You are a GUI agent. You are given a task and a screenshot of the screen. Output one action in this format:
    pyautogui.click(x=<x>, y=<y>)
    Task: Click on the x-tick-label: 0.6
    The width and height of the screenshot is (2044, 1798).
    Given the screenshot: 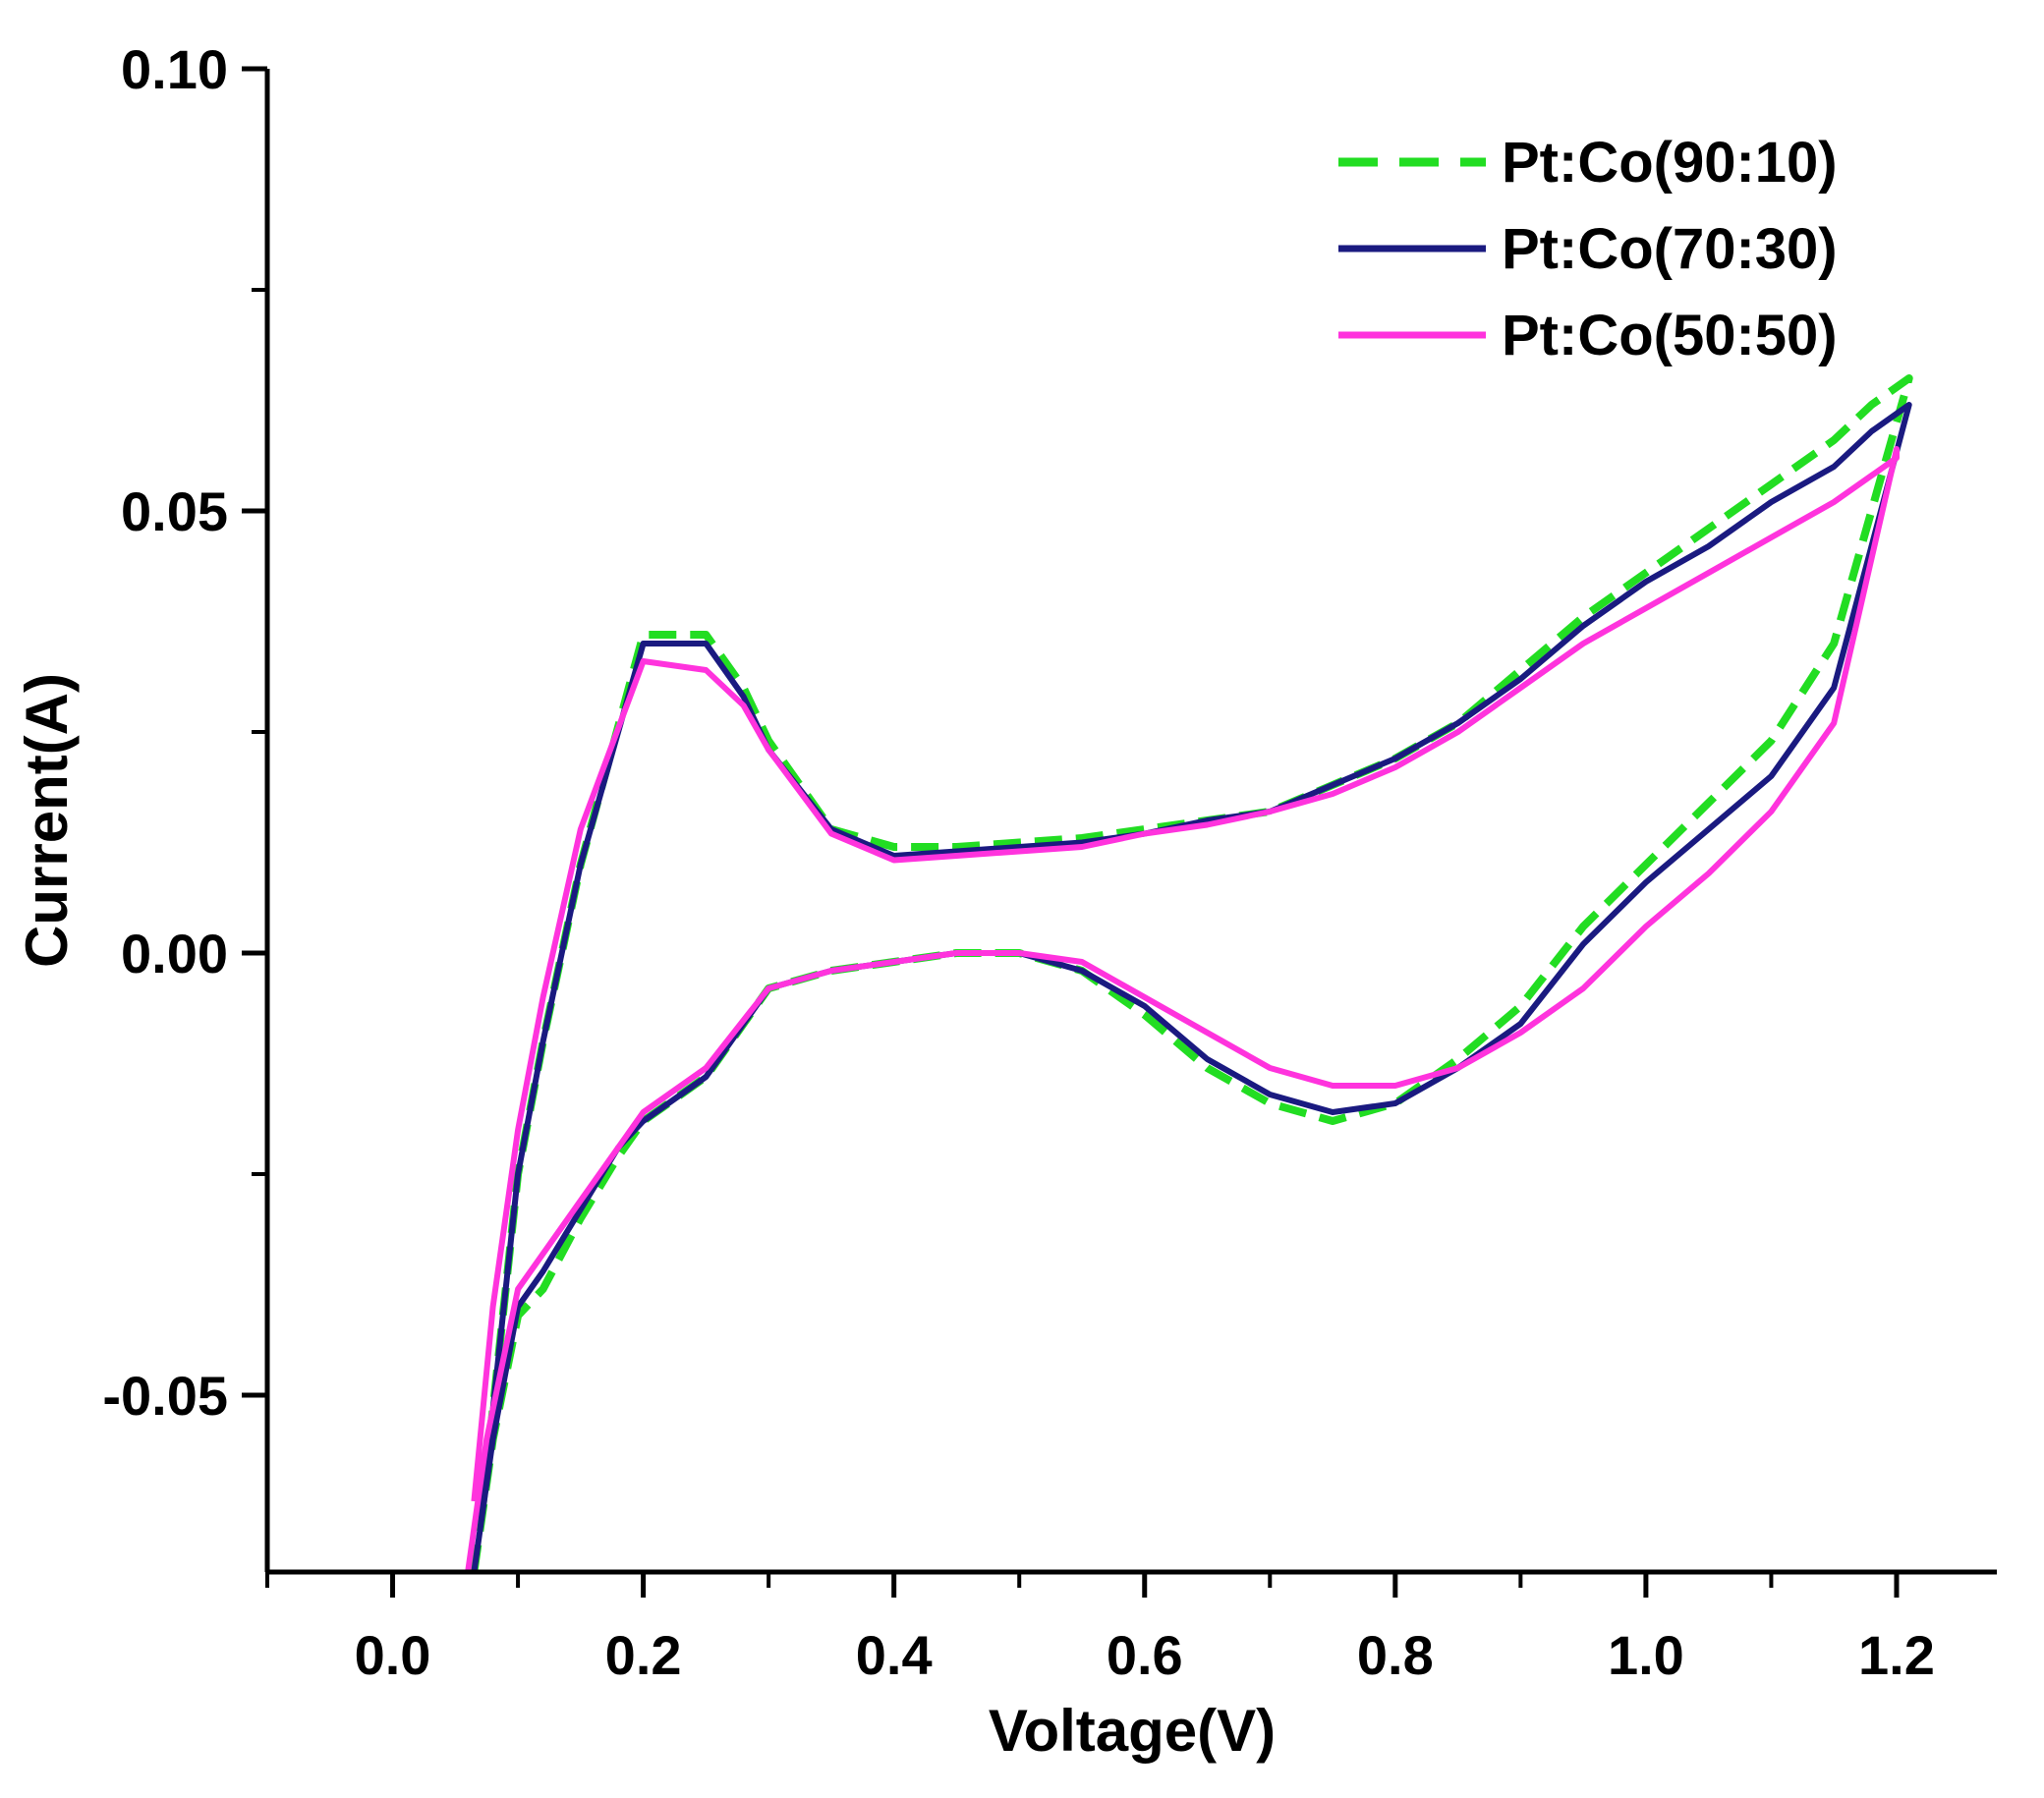 What is the action you would take?
    pyautogui.click(x=1145, y=1655)
    